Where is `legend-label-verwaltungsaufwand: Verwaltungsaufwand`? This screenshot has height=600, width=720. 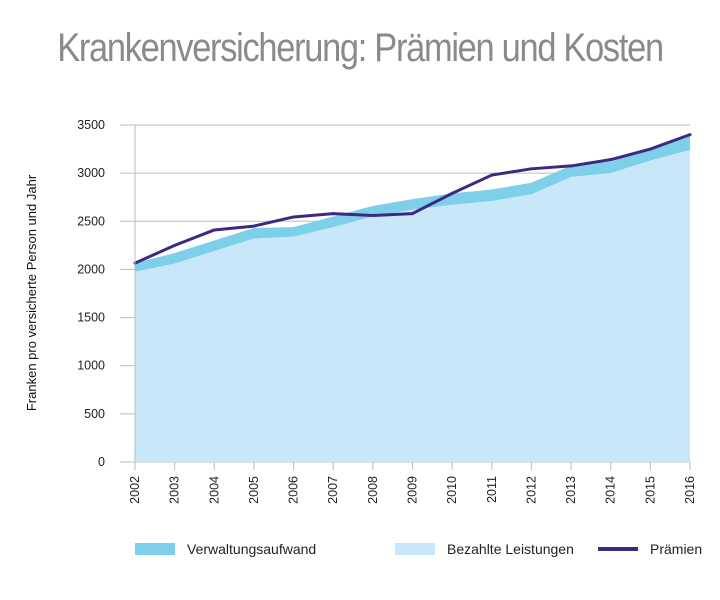
legend-label-verwaltungsaufwand: Verwaltungsaufwand is located at coordinates (251, 549).